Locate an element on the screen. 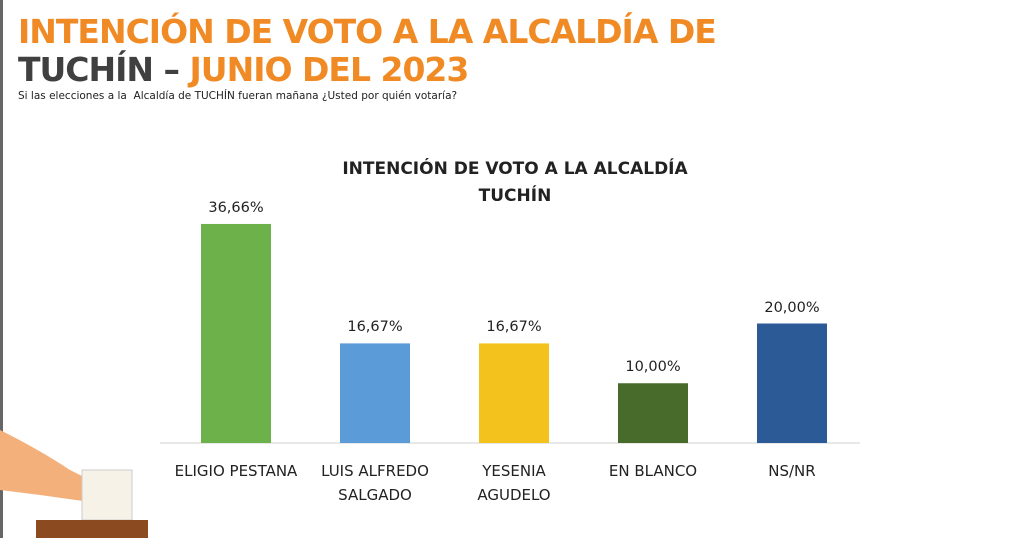 This screenshot has height=538, width=1024. value-label: 36,66% is located at coordinates (236, 207).